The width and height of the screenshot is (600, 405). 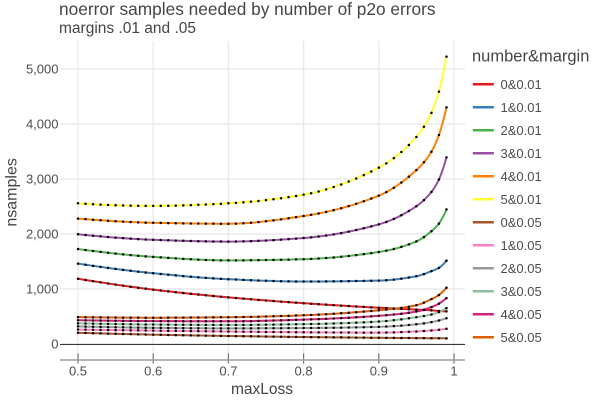 I want to click on svg-text: 3,000, so click(x=42, y=179).